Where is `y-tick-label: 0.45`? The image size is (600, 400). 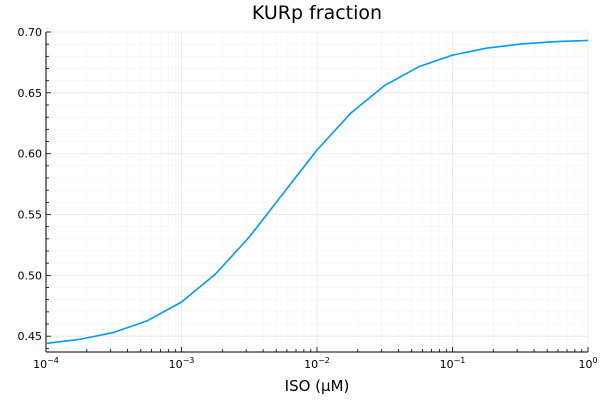 y-tick-label: 0.45 is located at coordinates (30, 336).